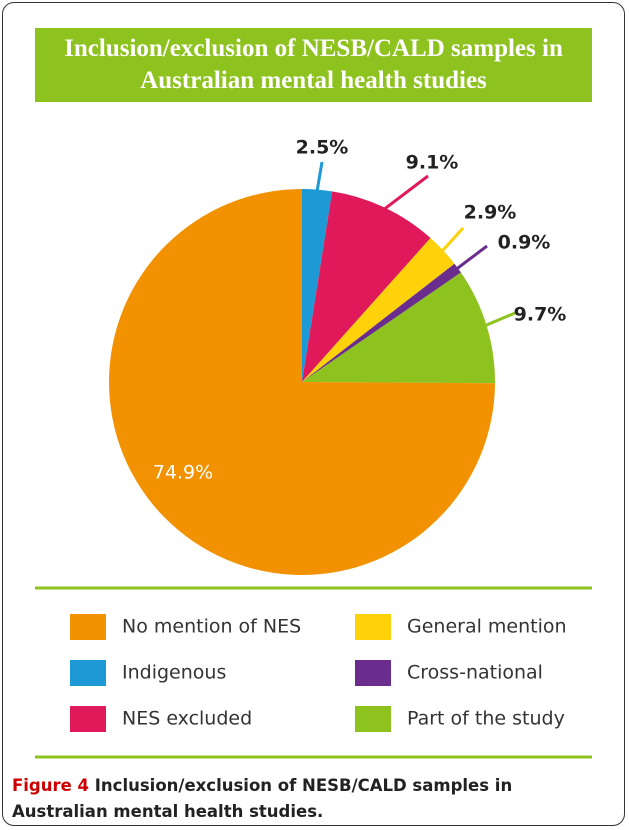 The height and width of the screenshot is (830, 629). Describe the element at coordinates (322, 148) in the screenshot. I see `data-label: 2.5%` at that location.